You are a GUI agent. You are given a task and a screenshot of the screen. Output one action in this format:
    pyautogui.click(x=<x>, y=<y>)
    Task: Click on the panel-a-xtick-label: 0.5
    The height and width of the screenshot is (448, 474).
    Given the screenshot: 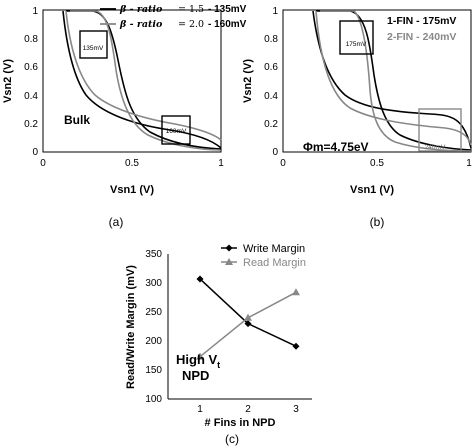 What is the action you would take?
    pyautogui.click(x=132, y=163)
    